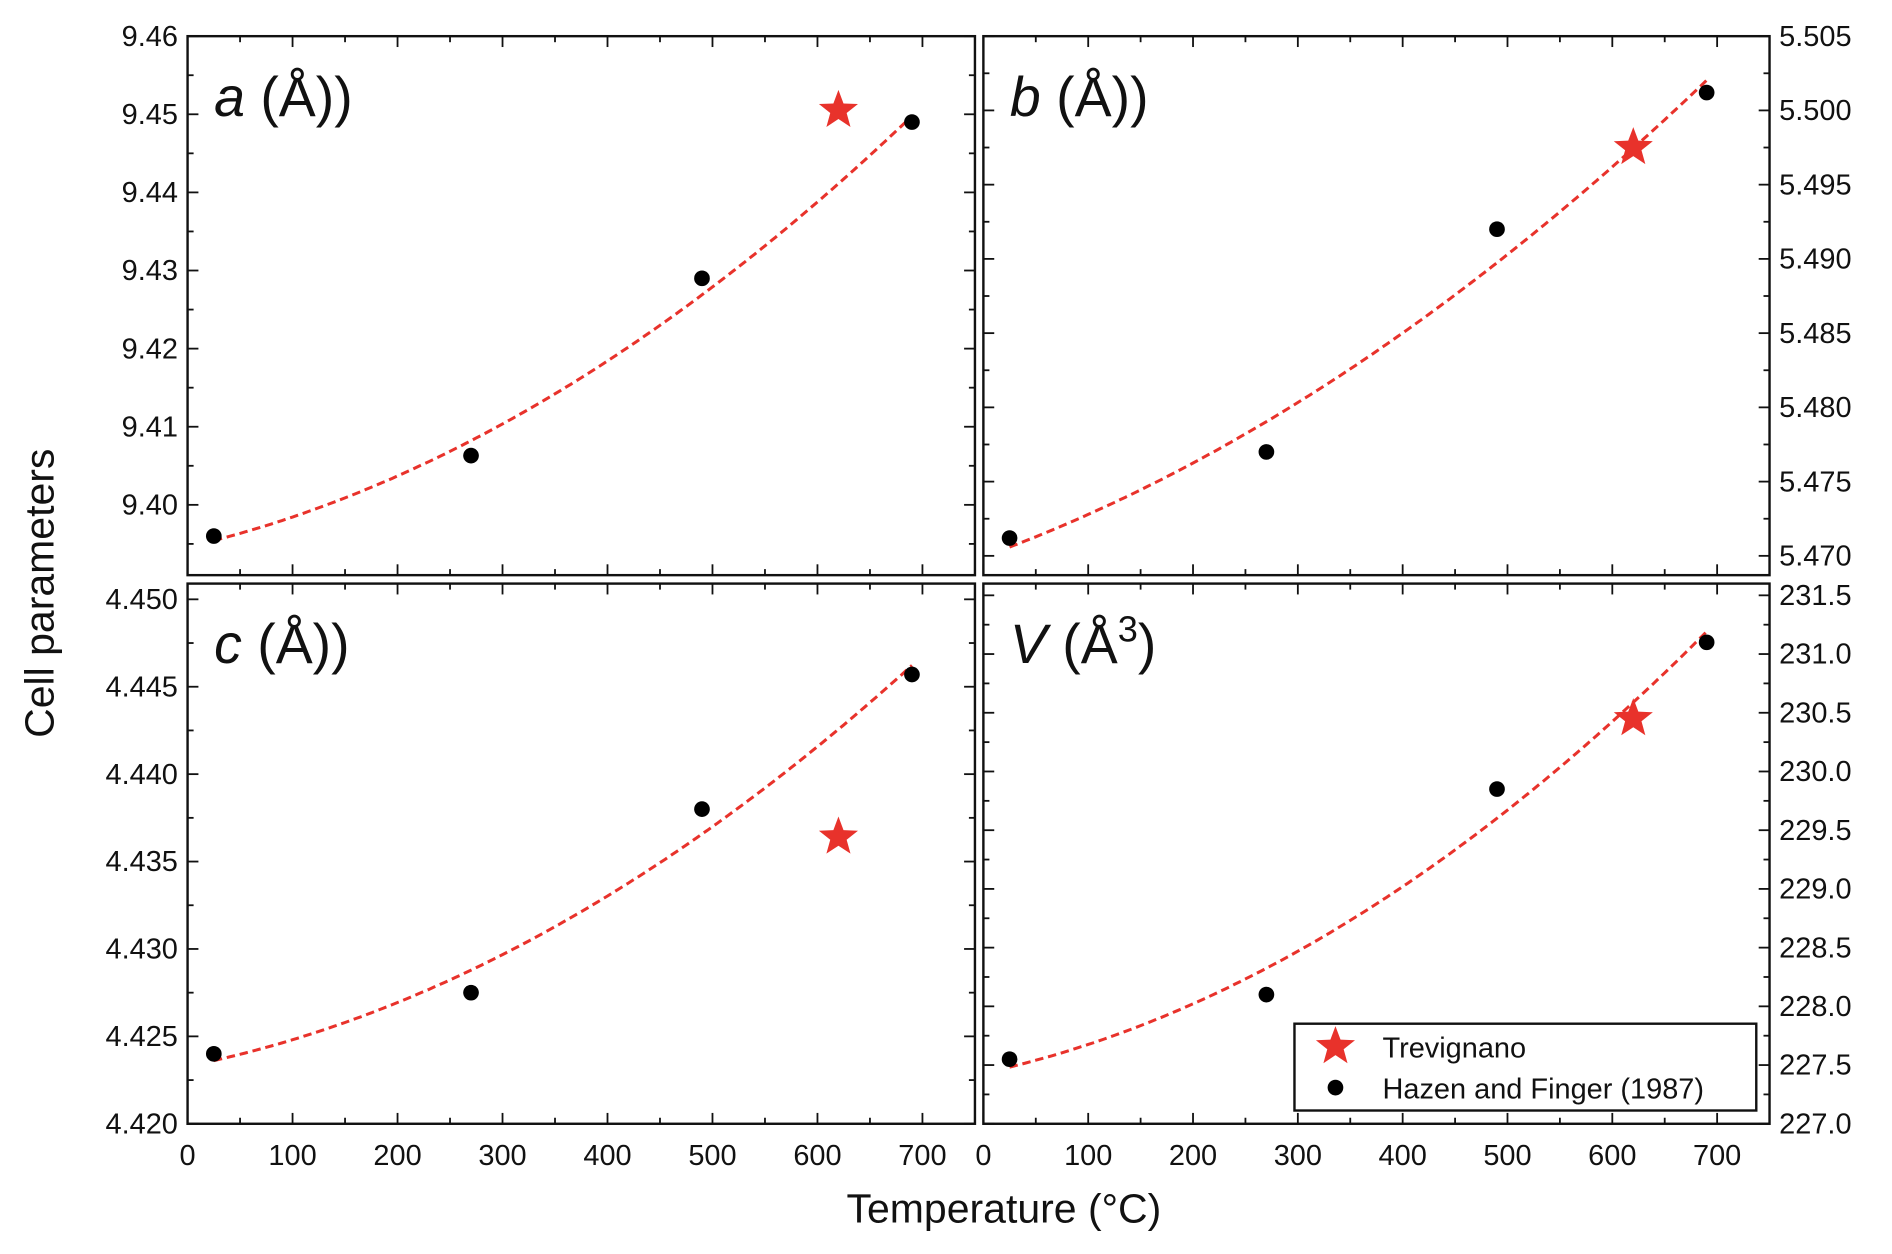 Image resolution: width=1892 pixels, height=1254 pixels. I want to click on y-tick-label: 9.42, so click(150, 349).